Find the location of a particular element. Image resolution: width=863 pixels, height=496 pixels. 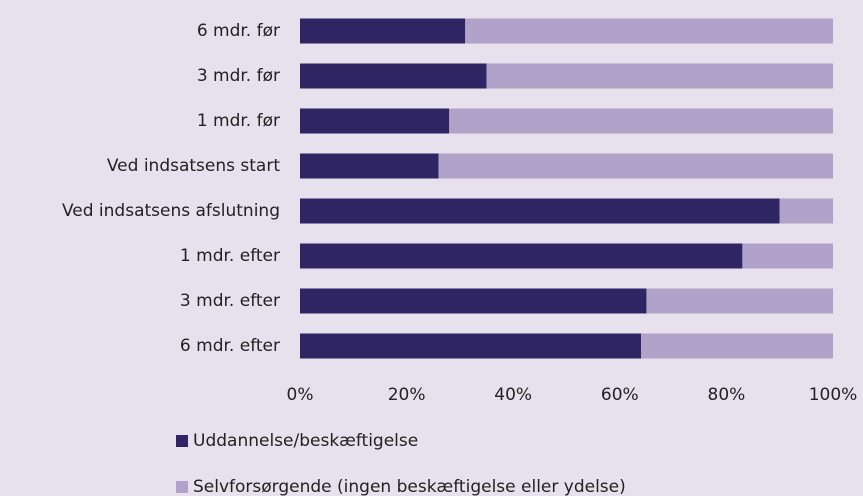

y-tick-label: 1 mdr. før is located at coordinates (238, 121).